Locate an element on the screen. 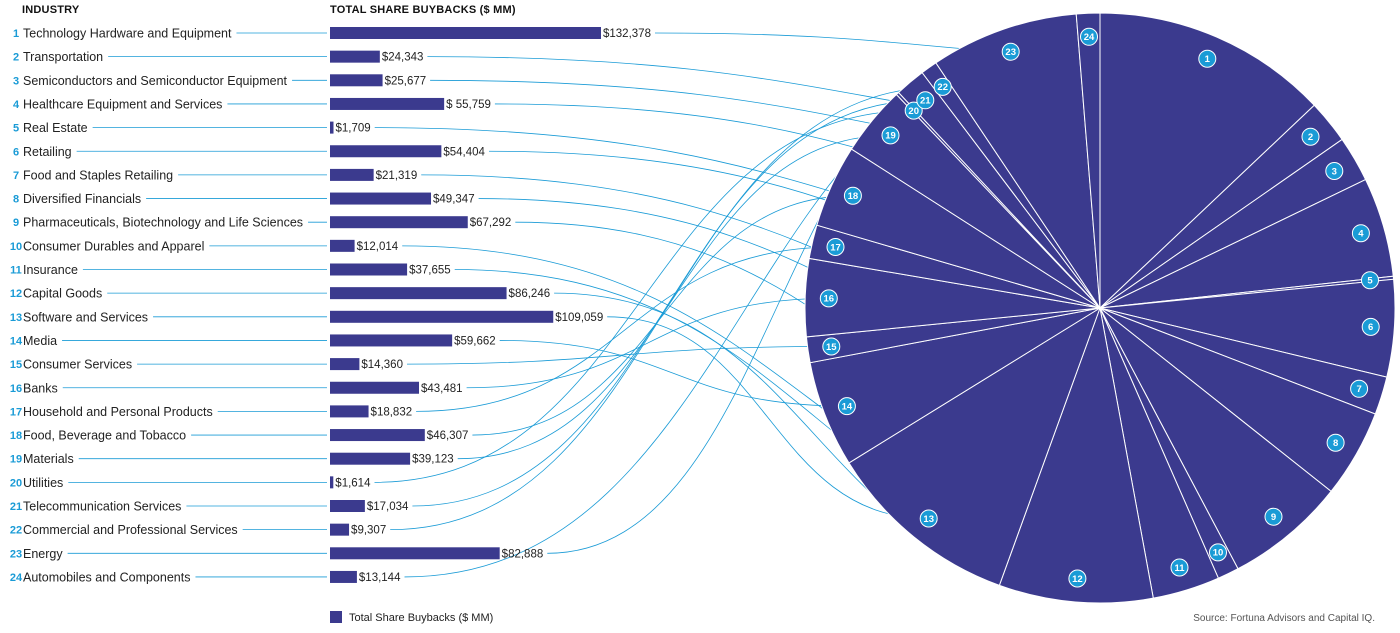 The height and width of the screenshot is (633, 1400). rank-number: 3 is located at coordinates (16, 81).